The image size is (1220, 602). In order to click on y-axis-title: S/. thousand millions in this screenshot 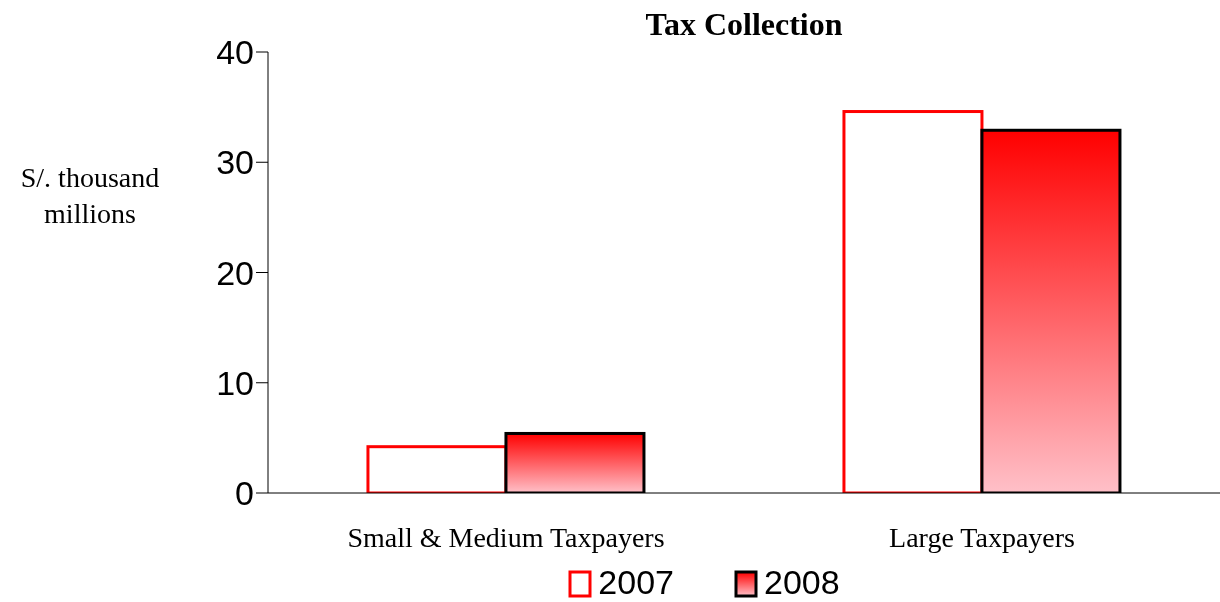, I will do `click(90, 196)`.